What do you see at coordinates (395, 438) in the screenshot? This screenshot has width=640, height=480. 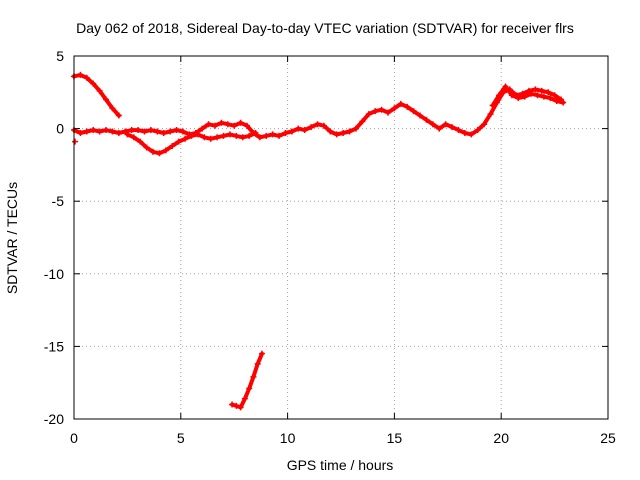 I see `x-tick-label: 15` at bounding box center [395, 438].